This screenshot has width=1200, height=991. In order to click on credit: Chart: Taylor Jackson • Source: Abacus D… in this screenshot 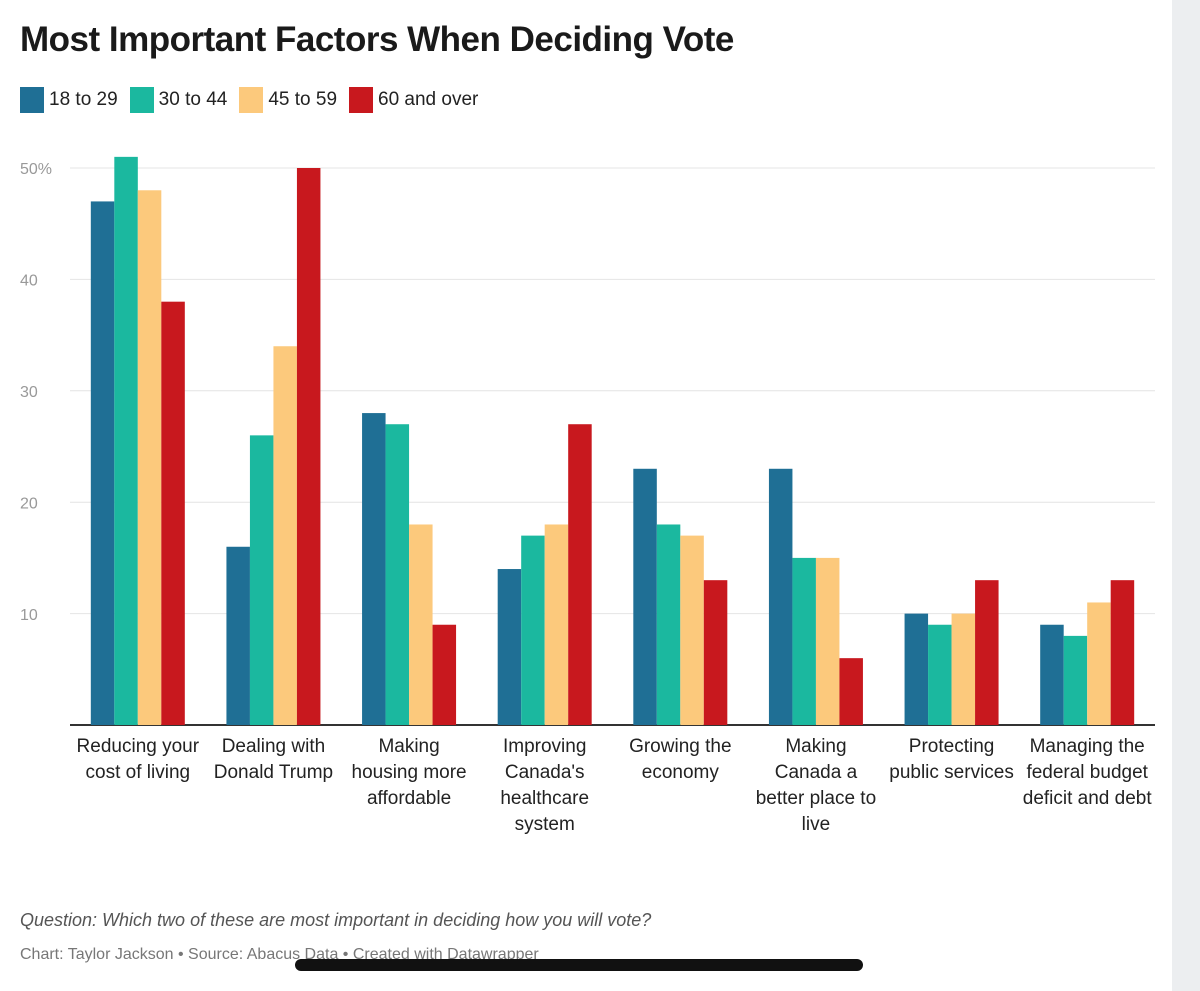, I will do `click(279, 954)`.